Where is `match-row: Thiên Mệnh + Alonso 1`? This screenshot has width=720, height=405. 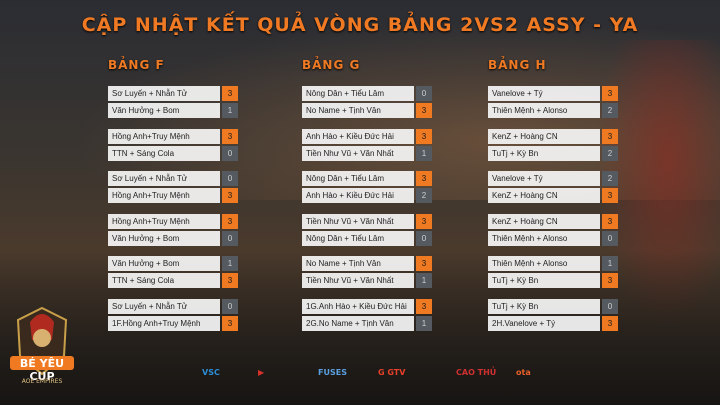
match-row: Thiên Mệnh + Alonso 1 is located at coordinates (553, 263).